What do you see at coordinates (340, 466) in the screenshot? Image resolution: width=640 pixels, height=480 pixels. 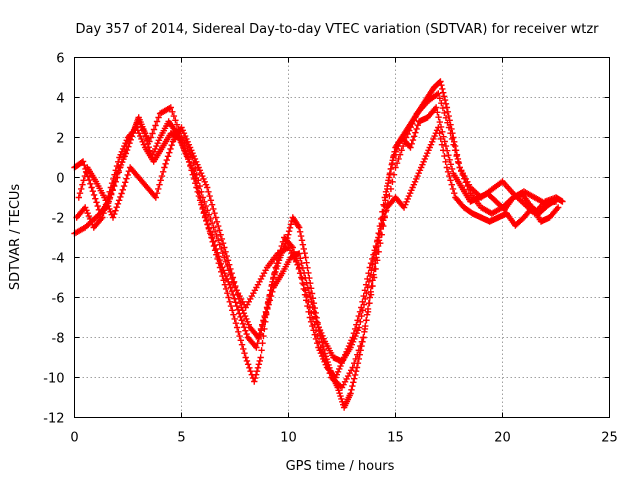 I see `x-axis-label: GPS time / hours` at bounding box center [340, 466].